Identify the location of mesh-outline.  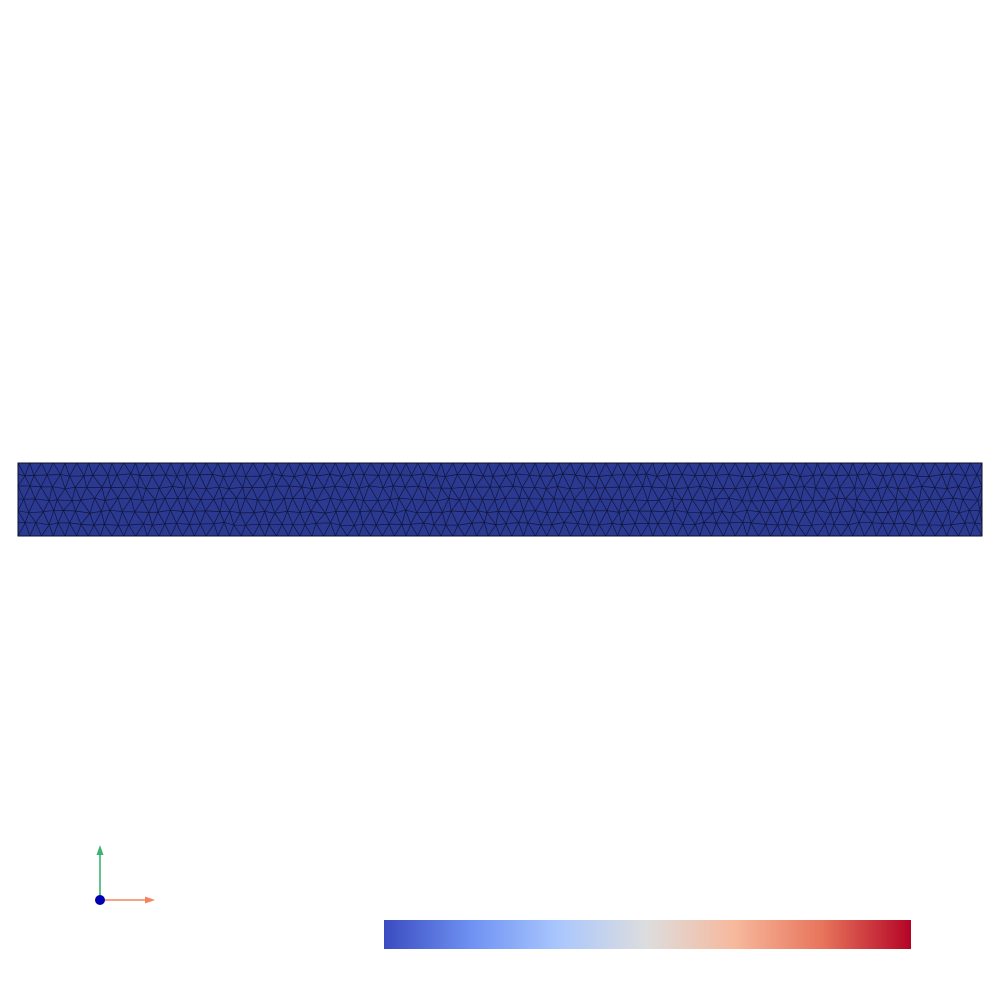
(500, 499).